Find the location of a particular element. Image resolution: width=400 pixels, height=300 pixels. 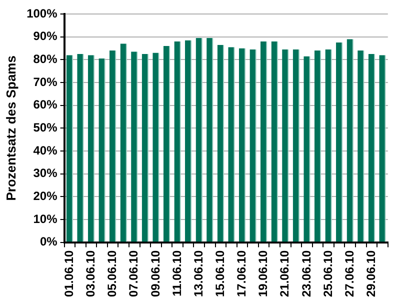

y-tick-label: 30% is located at coordinates (45, 173).